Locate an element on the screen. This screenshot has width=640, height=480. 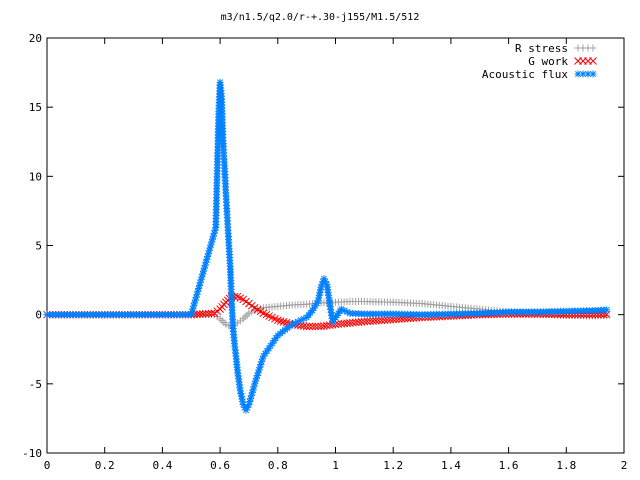
y-tick-label: 5 is located at coordinates (38, 246).